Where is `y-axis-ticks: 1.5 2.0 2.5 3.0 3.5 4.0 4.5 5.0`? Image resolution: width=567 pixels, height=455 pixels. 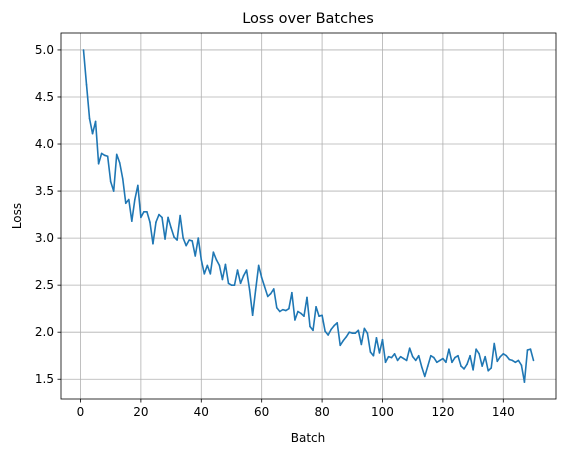
y-axis-ticks: 1.5 2.0 2.5 3.0 3.5 4.0 4.5 5.0 is located at coordinates (48, 214).